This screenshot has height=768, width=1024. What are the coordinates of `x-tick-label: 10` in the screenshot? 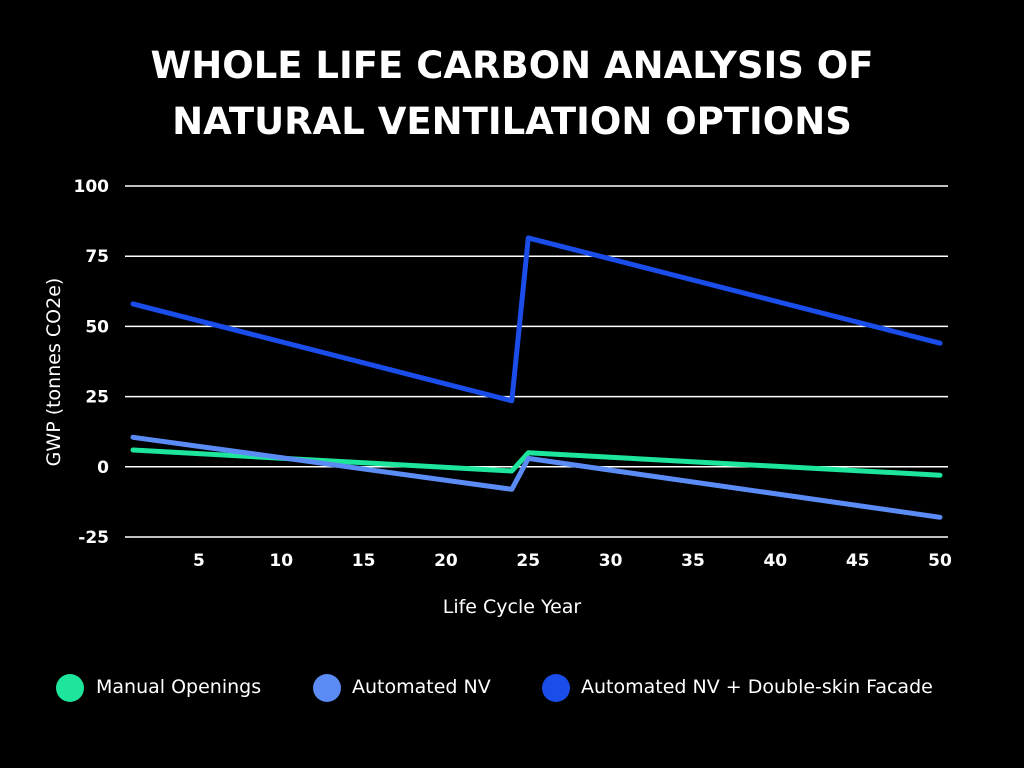 It's located at (281, 561).